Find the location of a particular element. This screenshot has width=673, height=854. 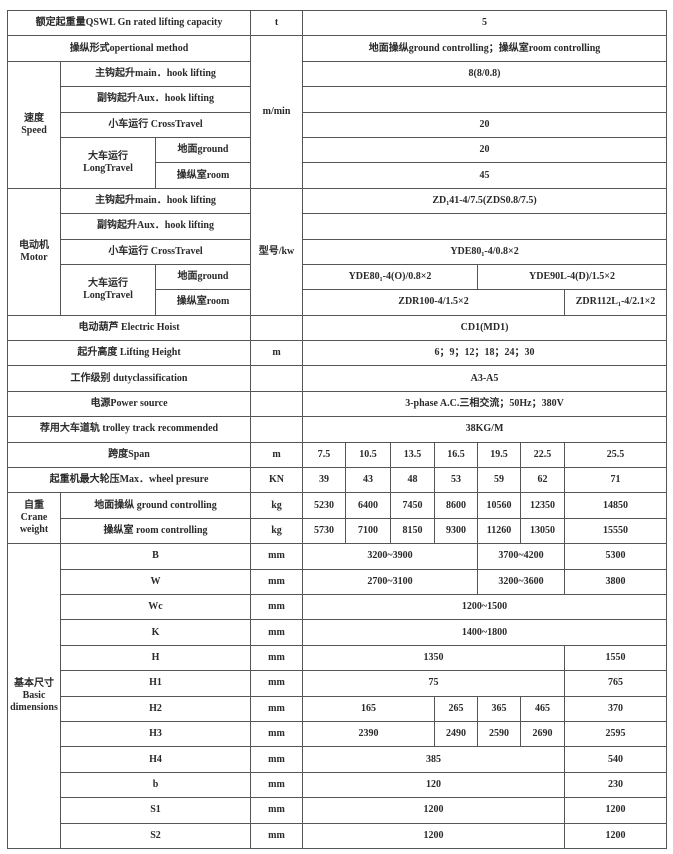

value-cell is located at coordinates (484, 99).